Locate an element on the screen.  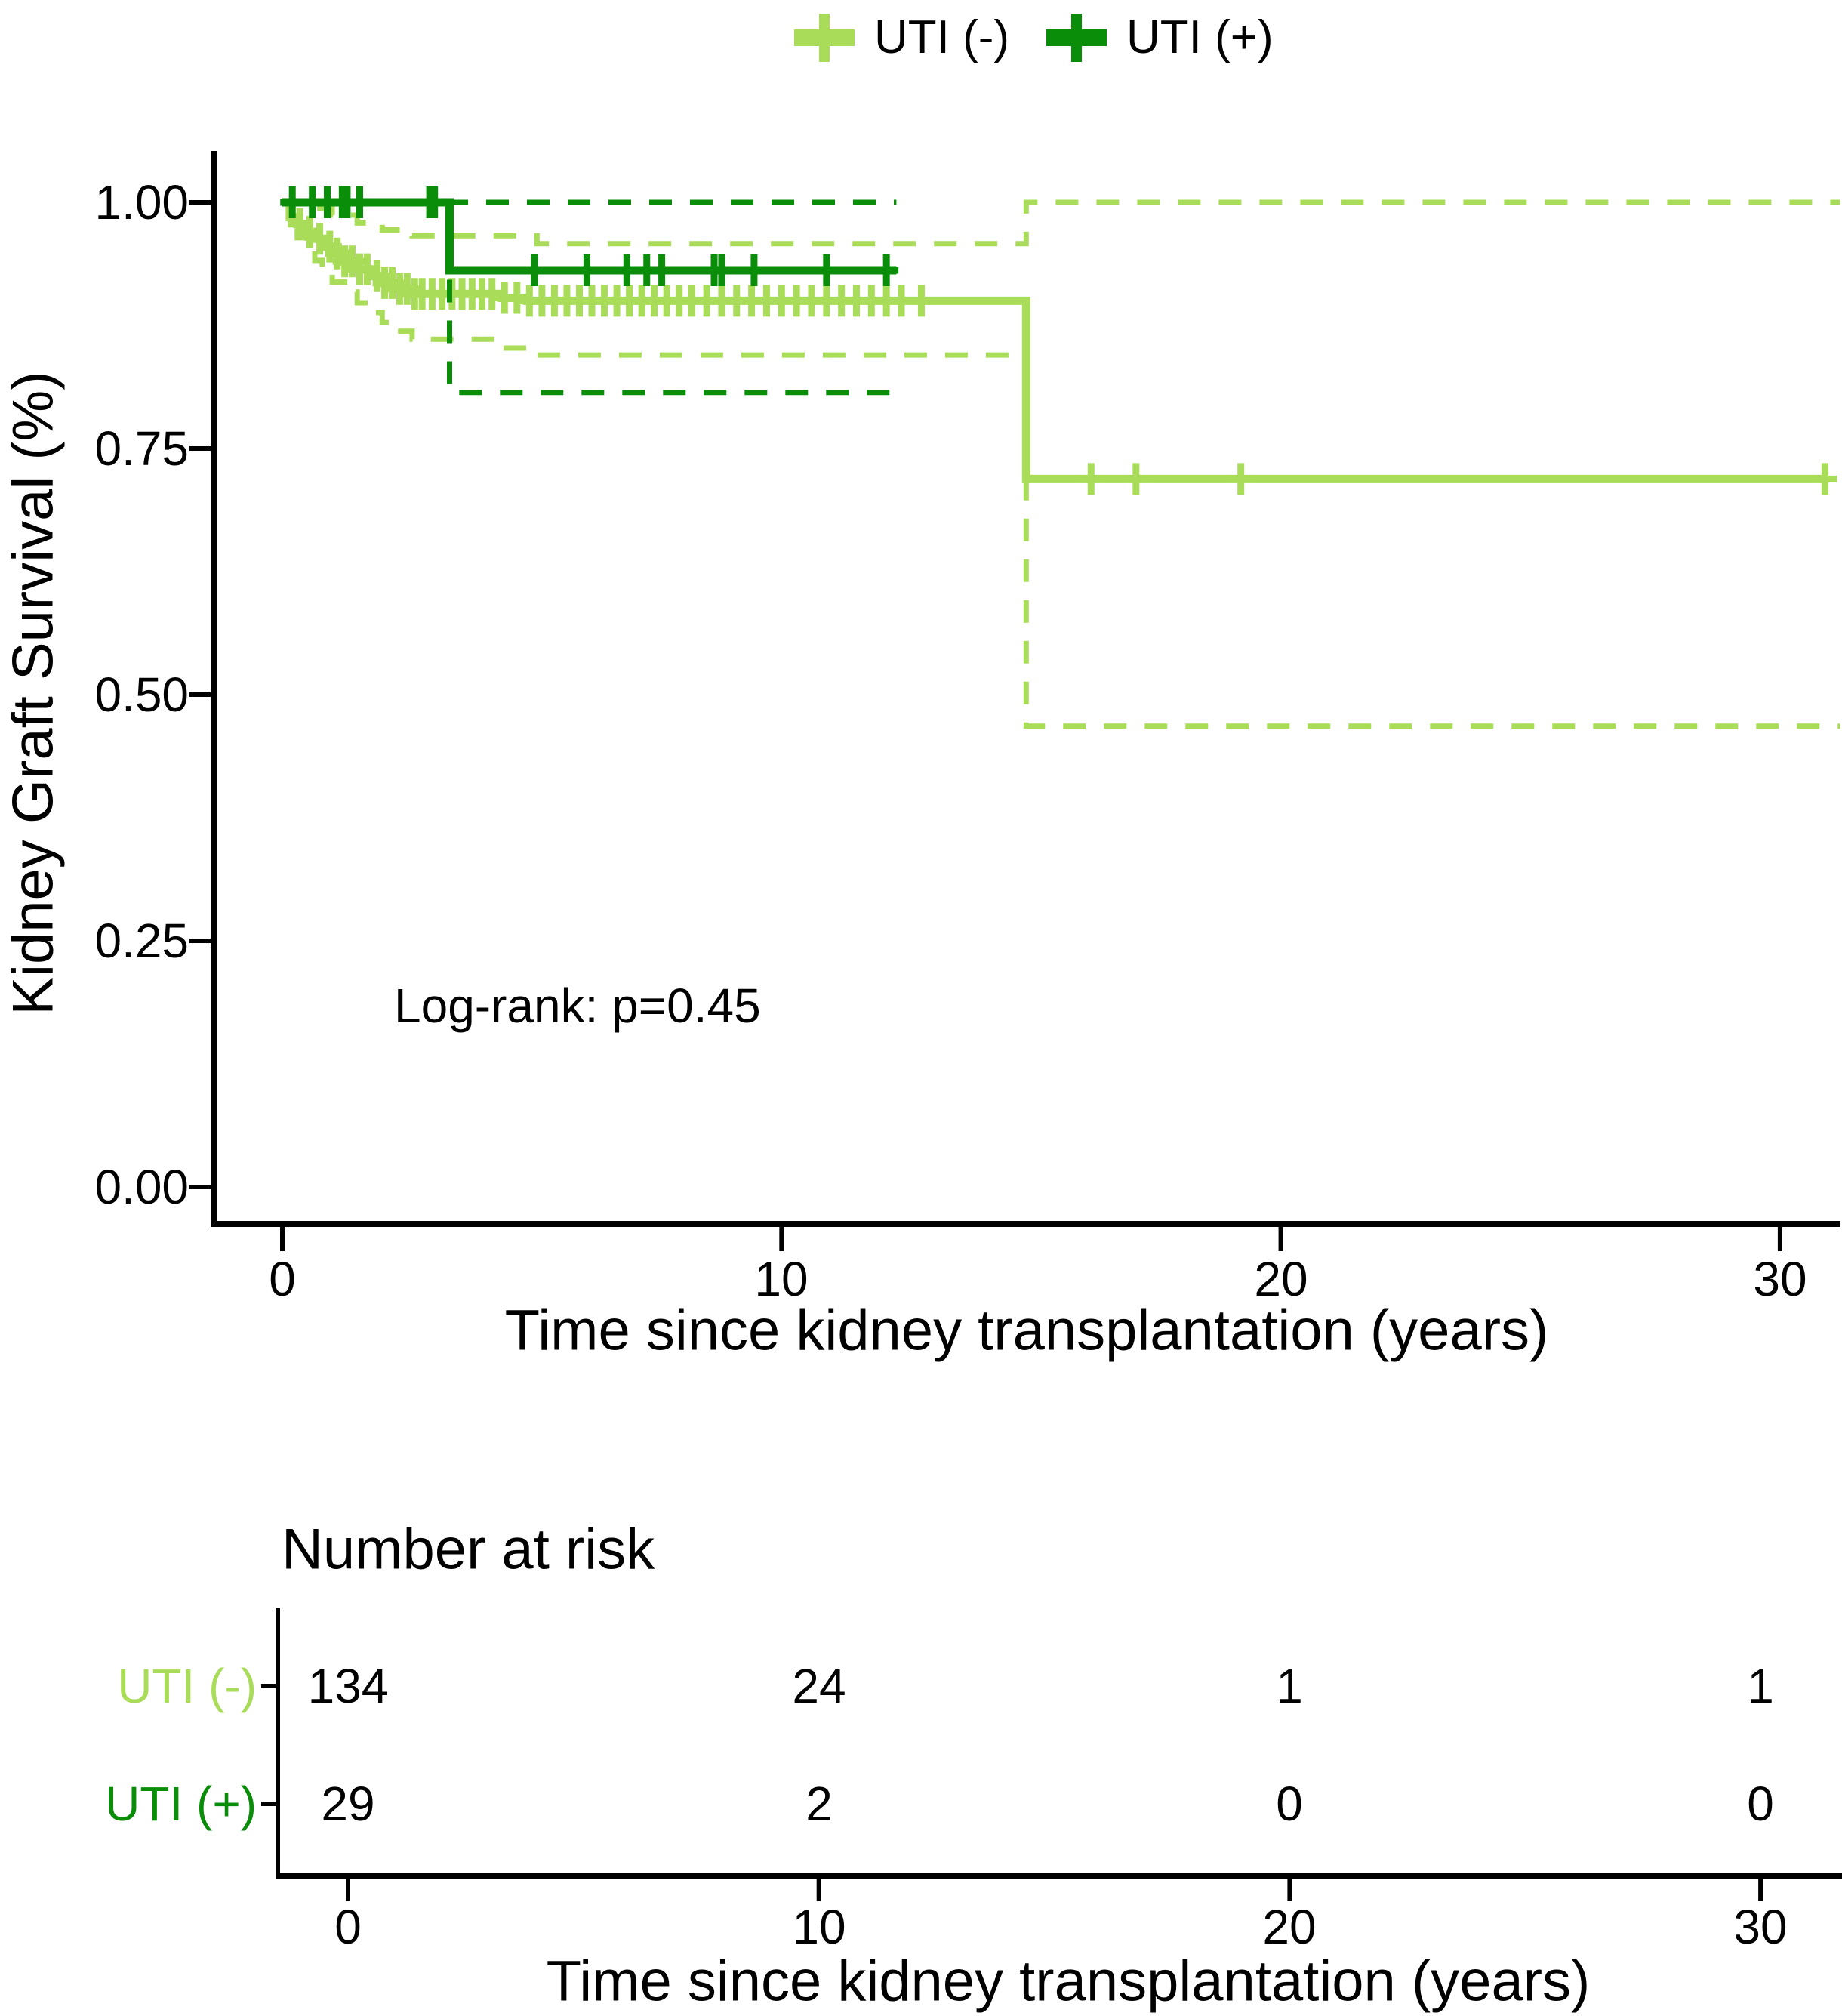
x-axis-tick-label: 20 is located at coordinates (1281, 1279).